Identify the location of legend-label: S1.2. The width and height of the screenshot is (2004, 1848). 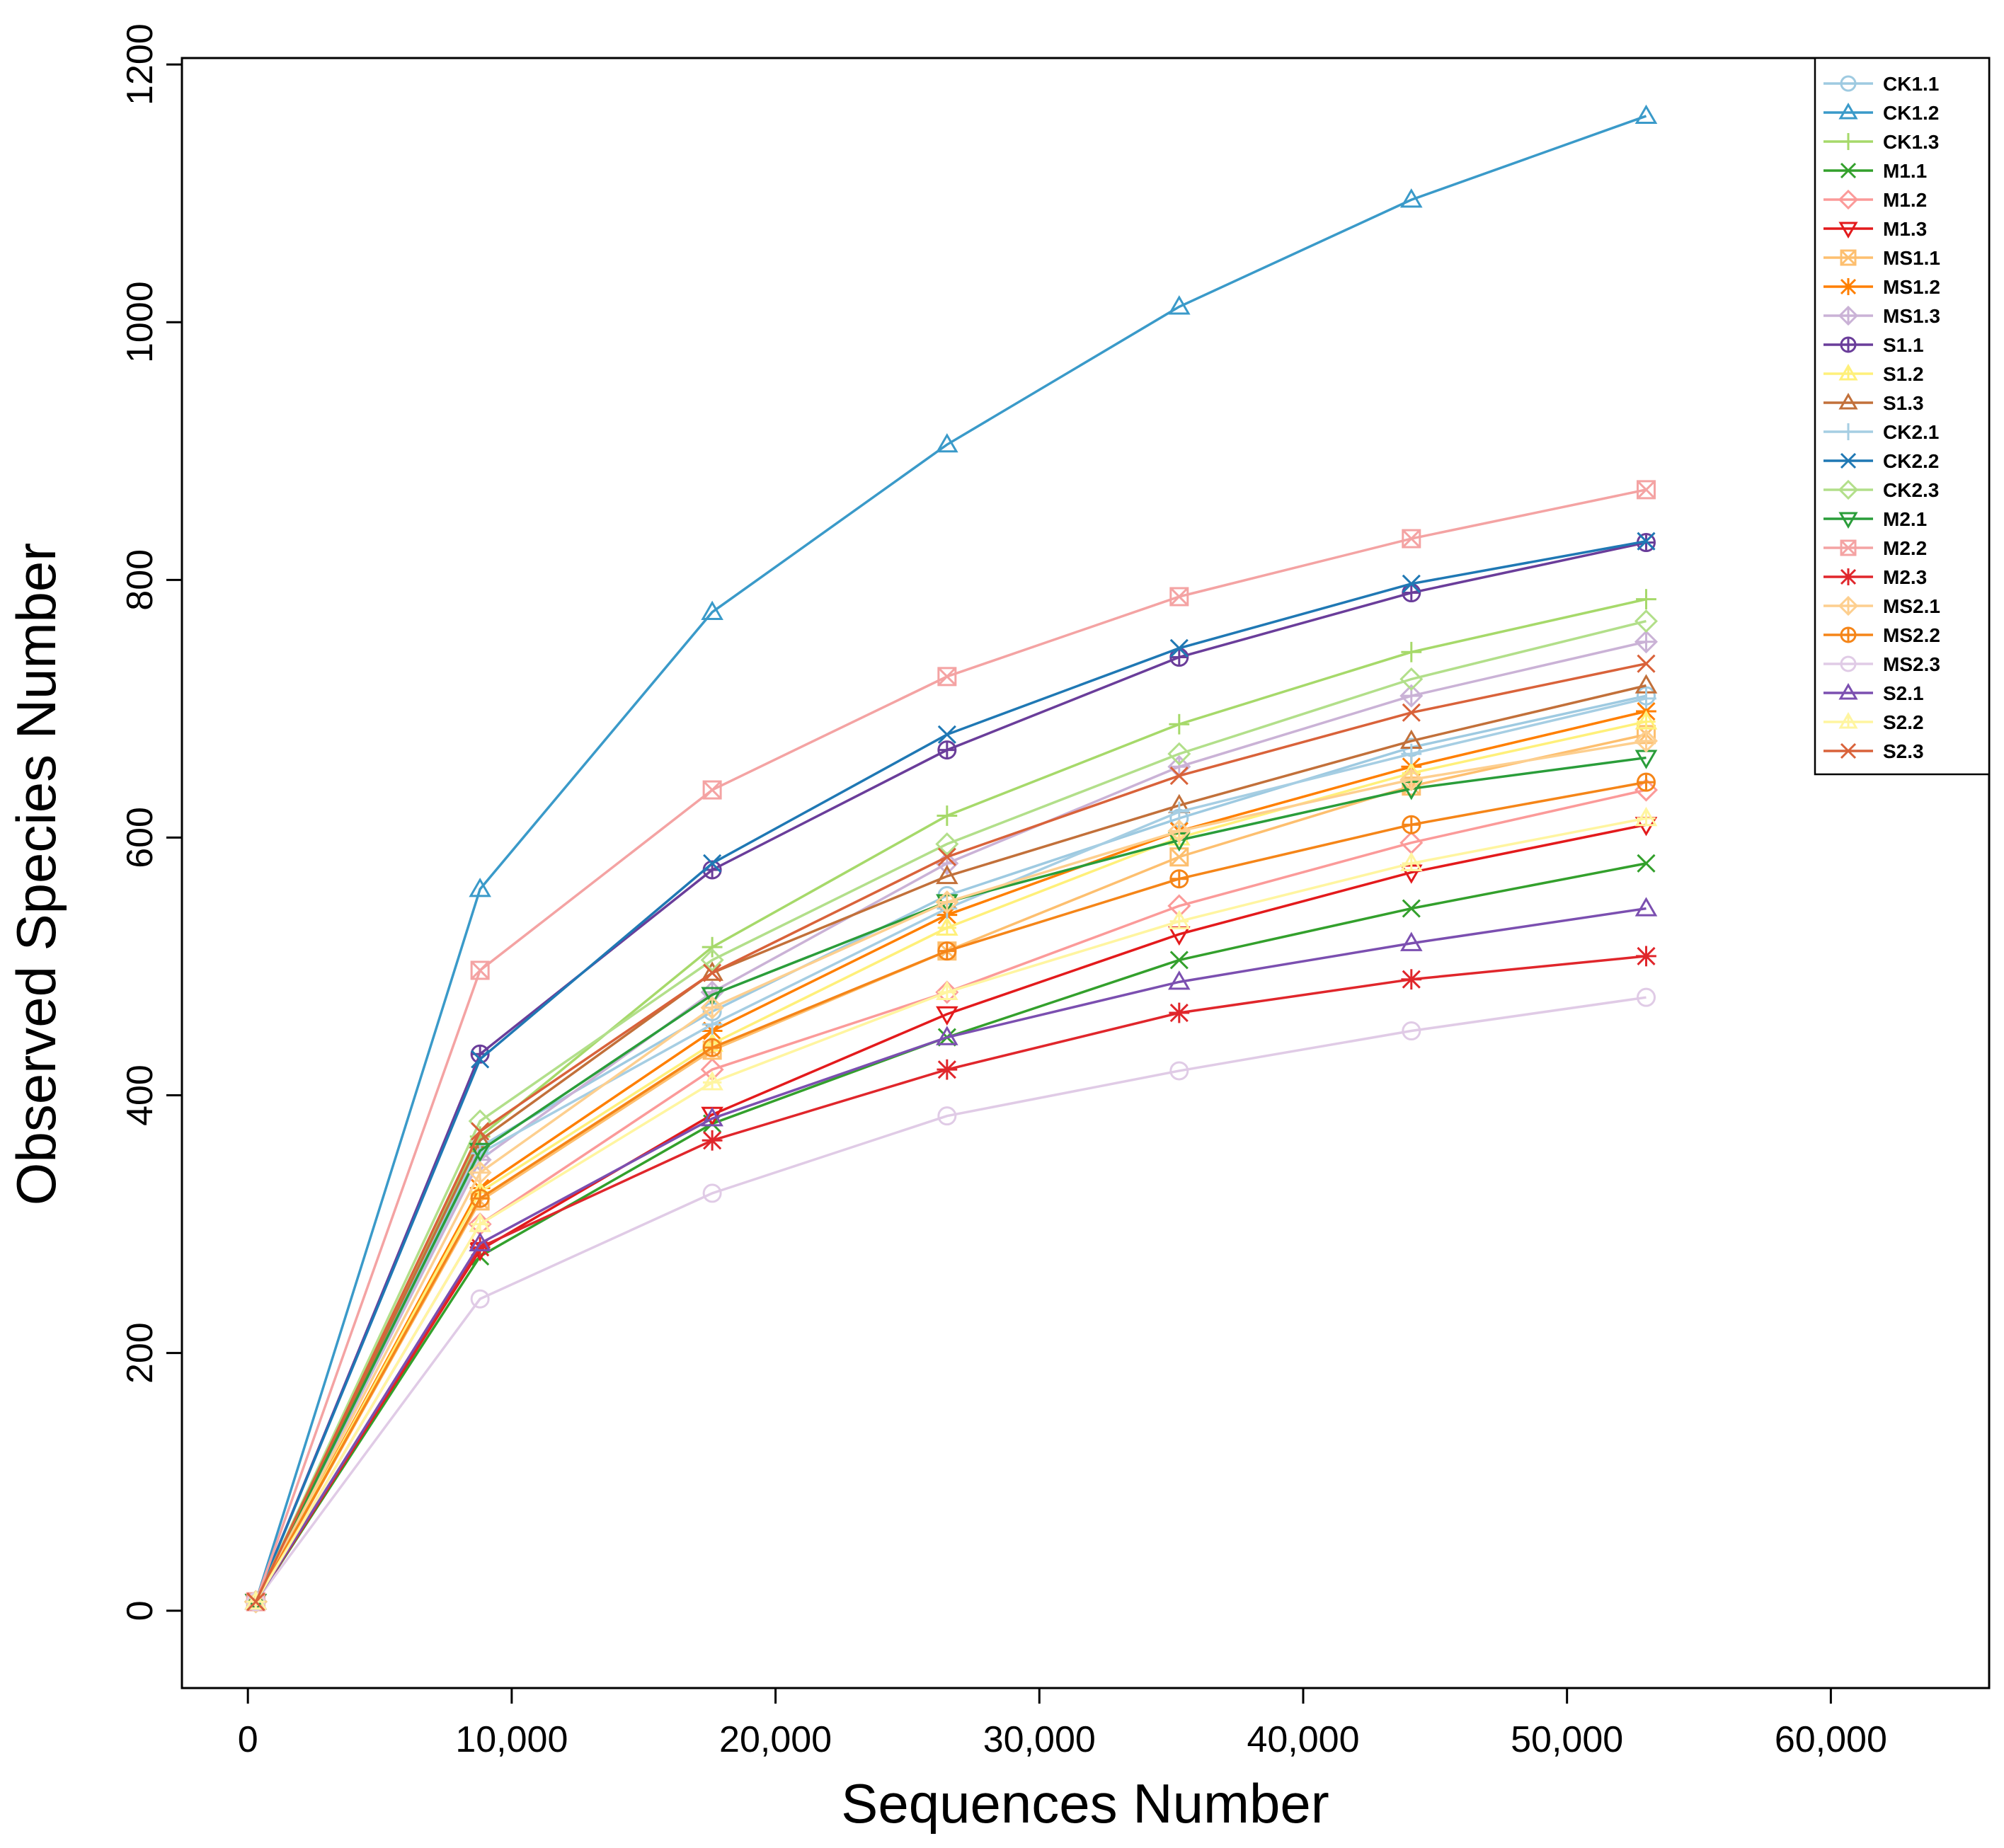
(1904, 374).